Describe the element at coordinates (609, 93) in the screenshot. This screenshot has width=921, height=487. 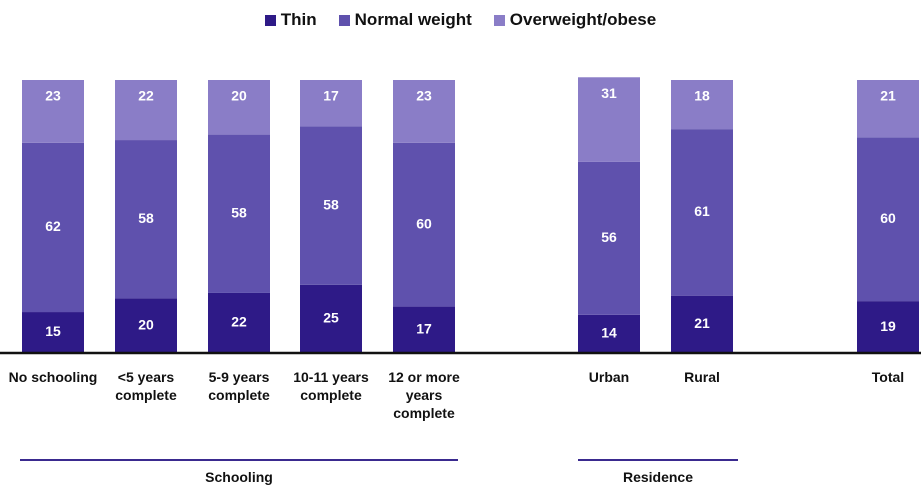
I see `data-label: 31` at that location.